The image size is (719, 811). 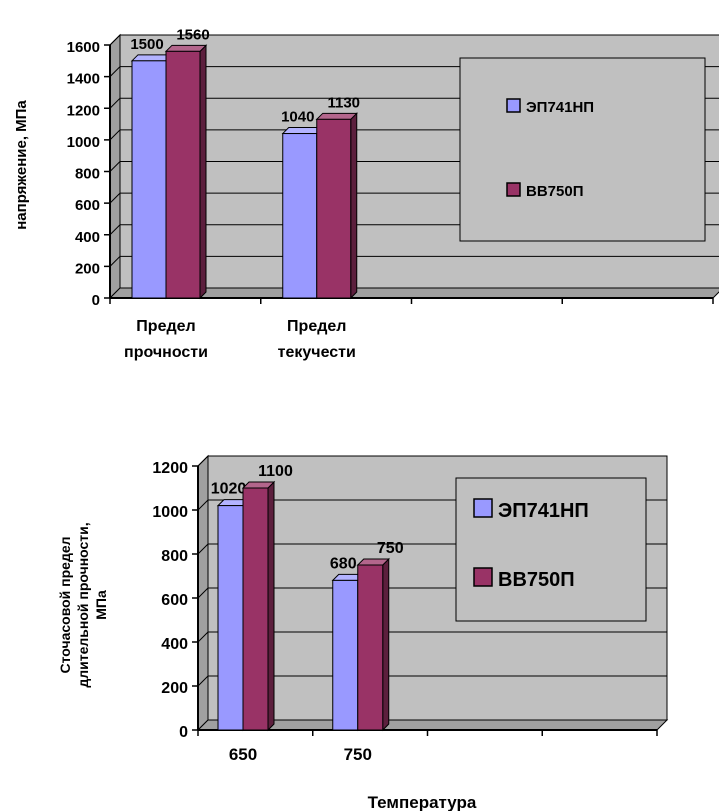 I want to click on data-label: 680, so click(x=343, y=563).